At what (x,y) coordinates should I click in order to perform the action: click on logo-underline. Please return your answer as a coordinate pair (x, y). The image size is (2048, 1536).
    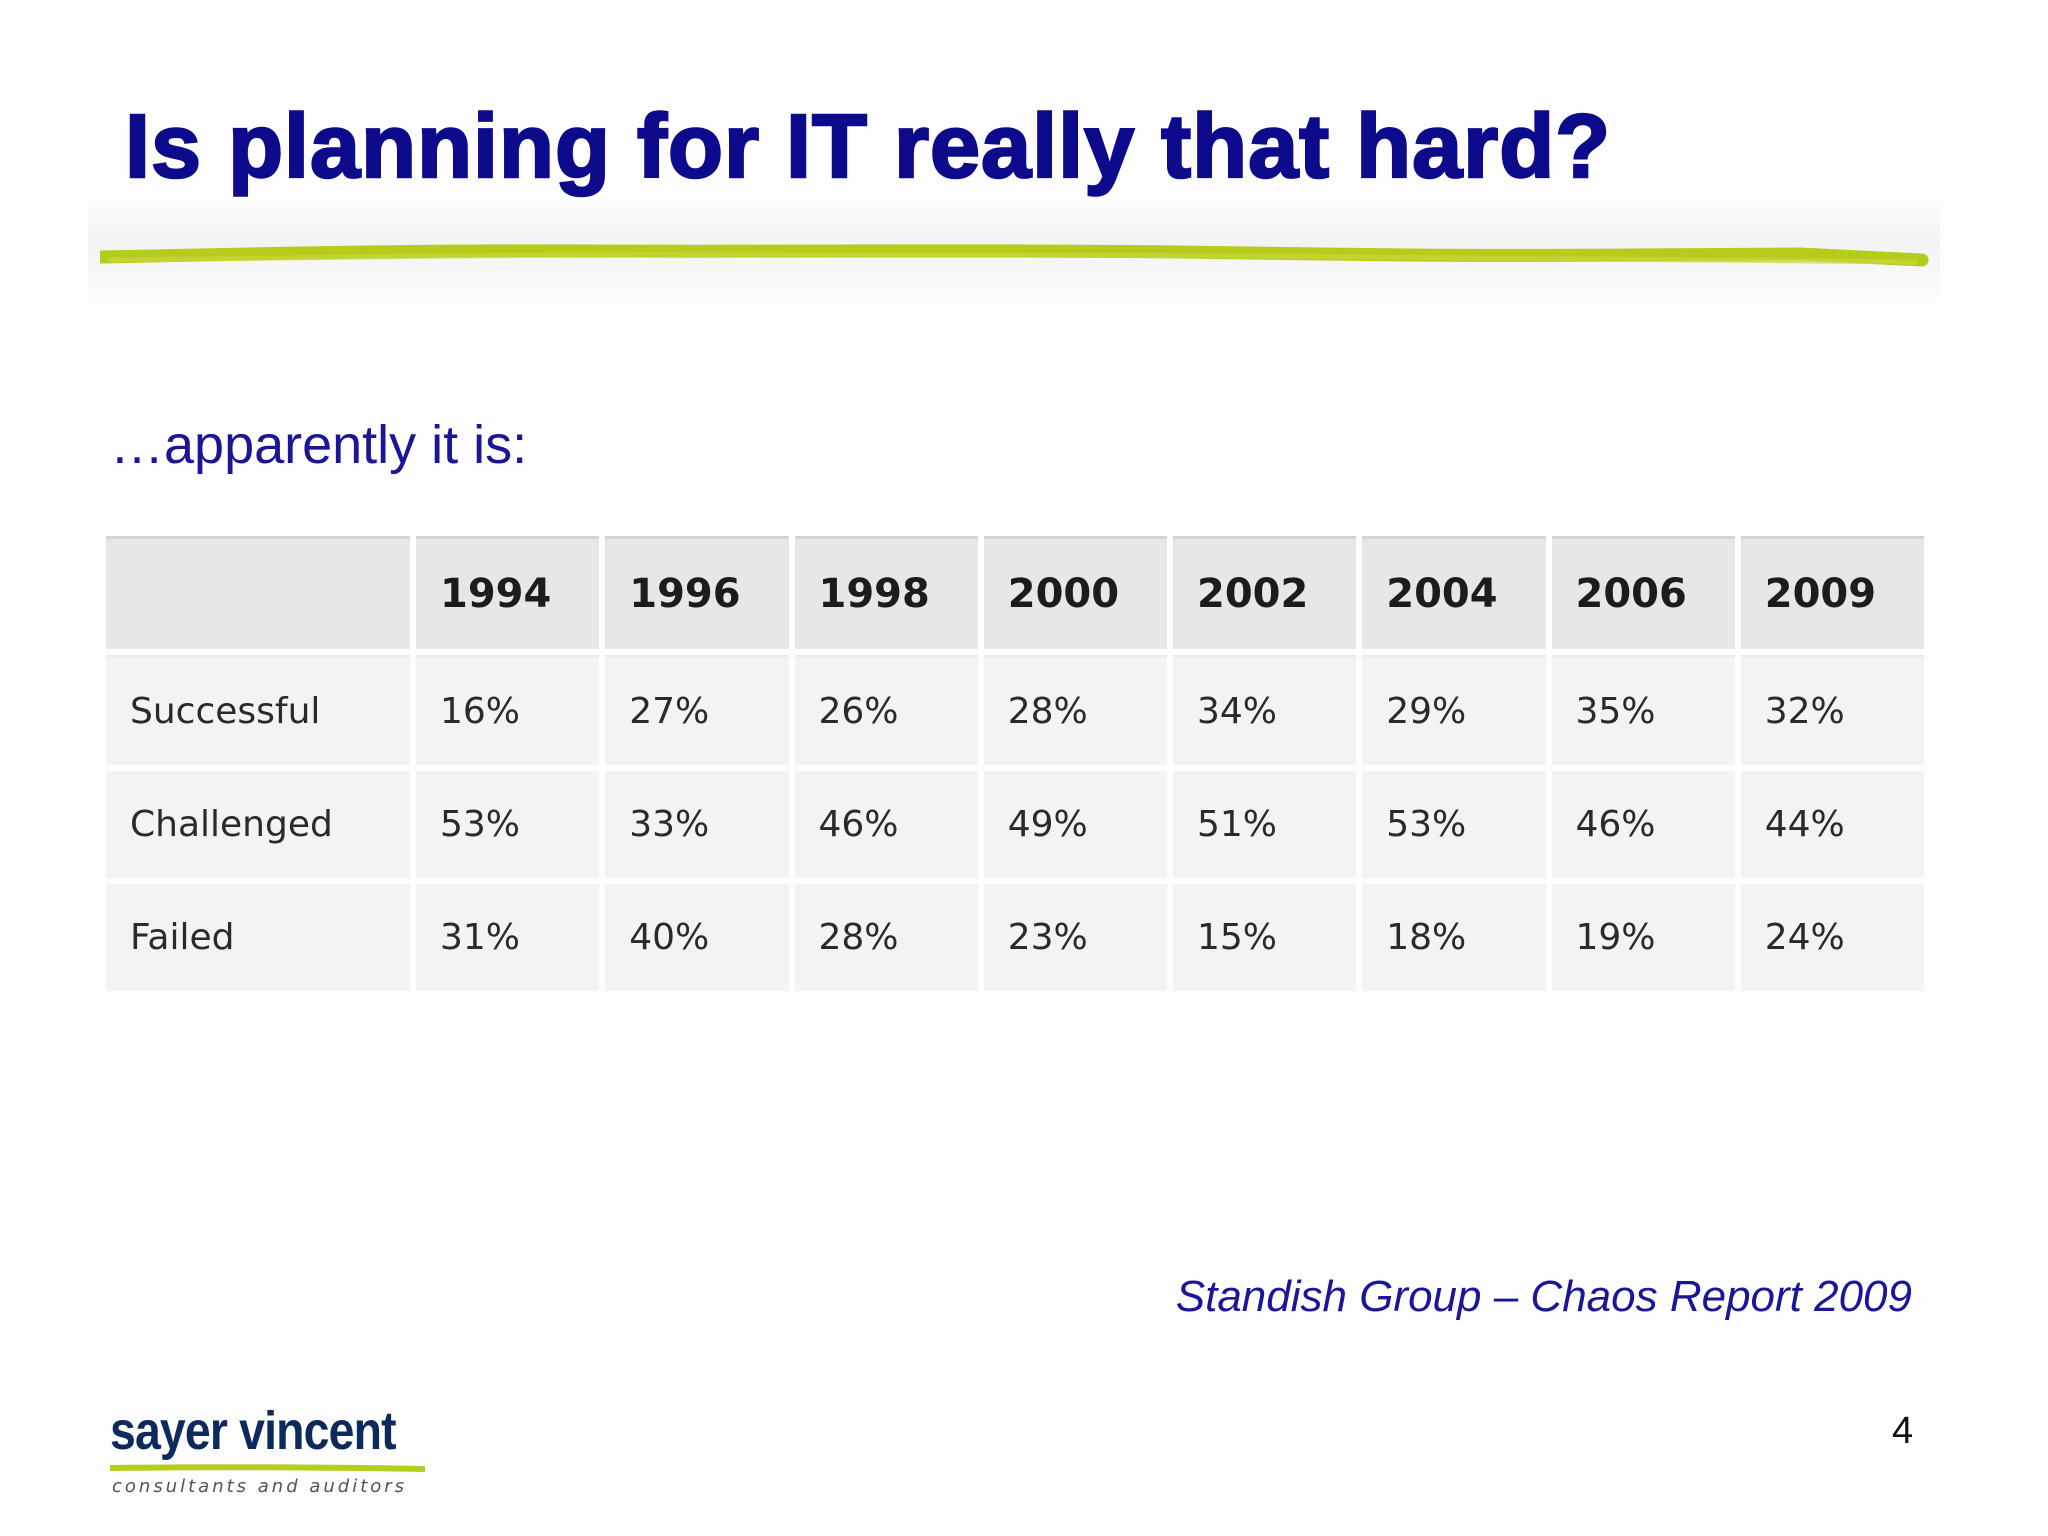
    Looking at the image, I should click on (267, 1468).